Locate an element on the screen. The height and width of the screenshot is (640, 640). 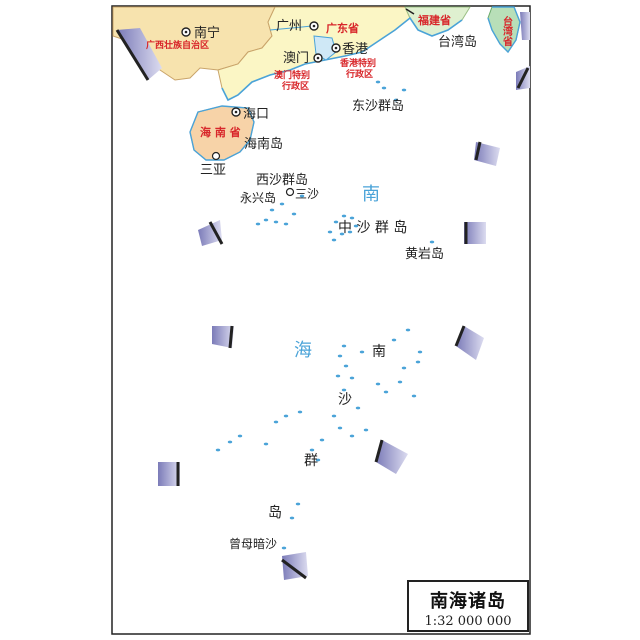
label-hainan-province: 海 南 省 is located at coordinates (220, 132).